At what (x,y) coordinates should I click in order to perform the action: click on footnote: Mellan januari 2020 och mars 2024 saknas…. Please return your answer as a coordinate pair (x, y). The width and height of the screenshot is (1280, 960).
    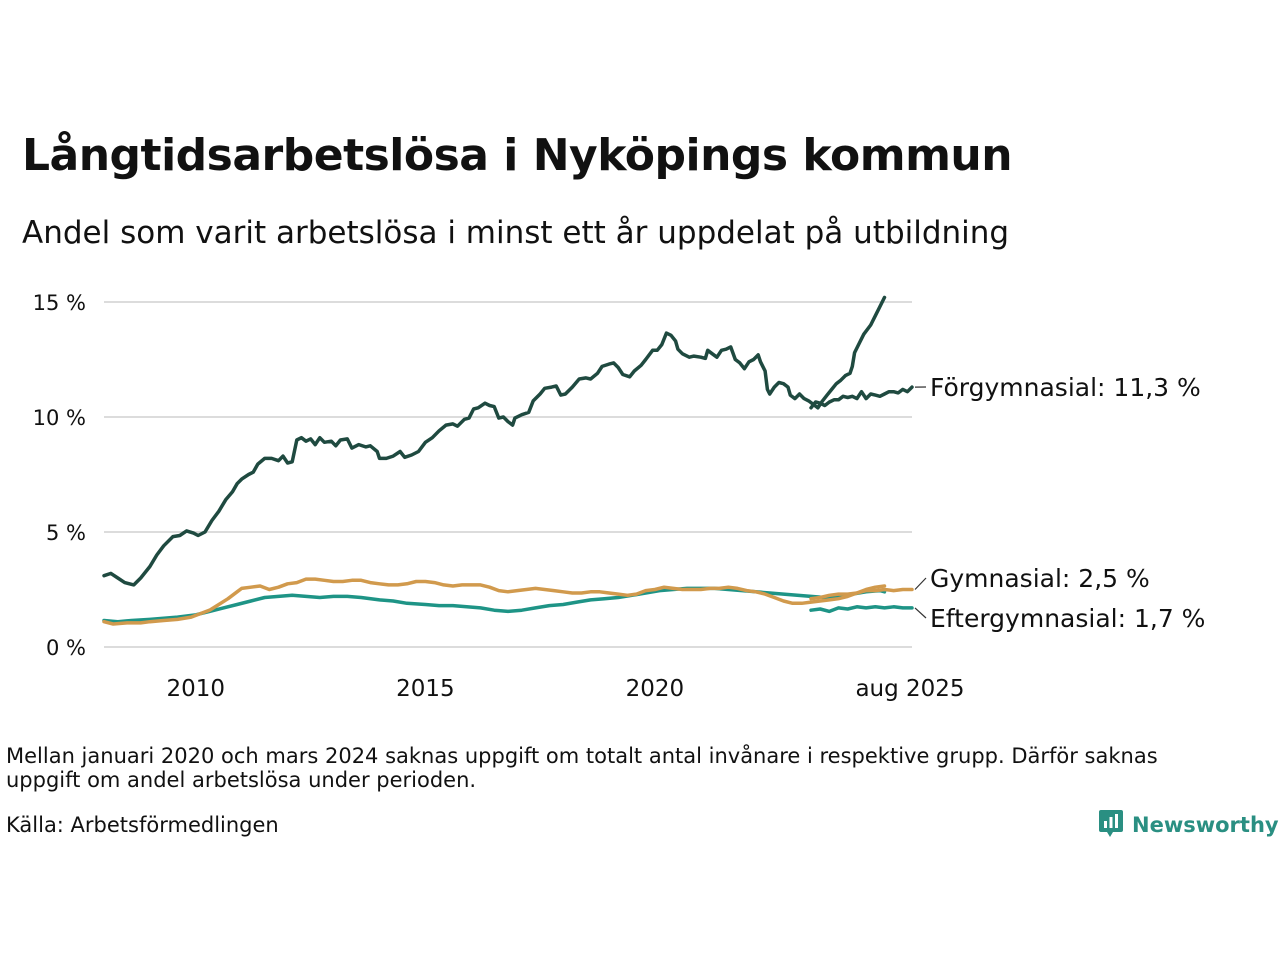
    Looking at the image, I should click on (582, 768).